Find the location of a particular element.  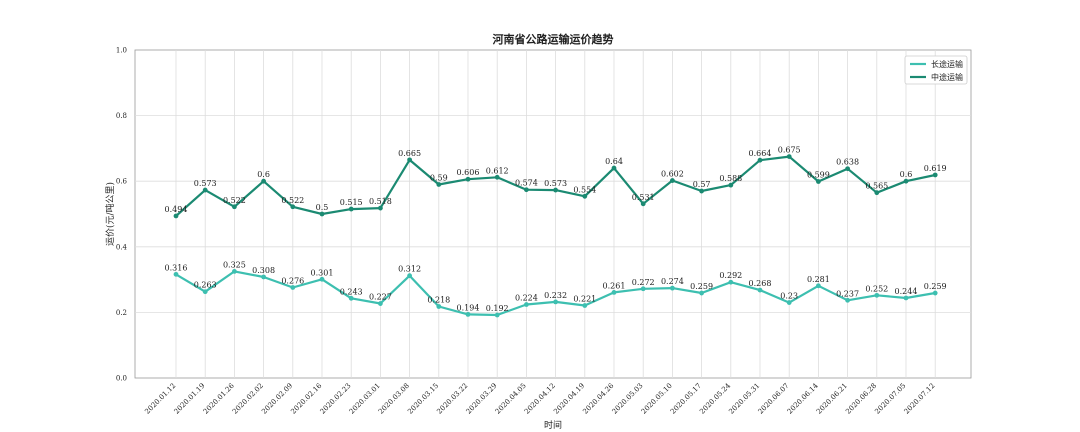

data-label: 0.232 is located at coordinates (555, 295).